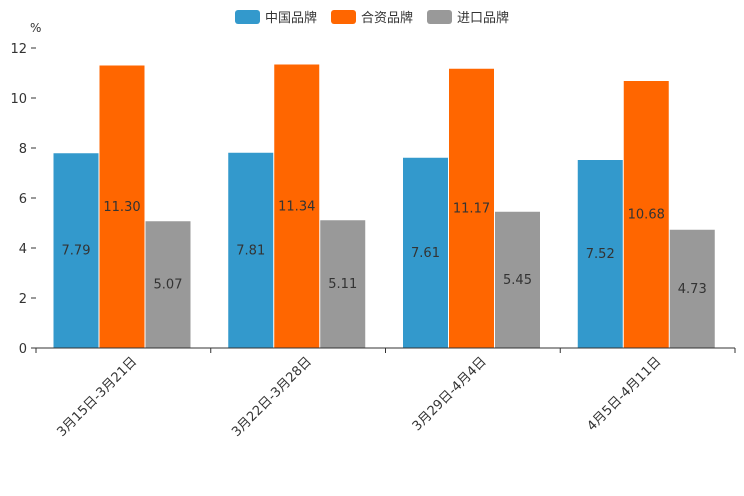 The width and height of the screenshot is (744, 496). I want to click on legend-swatch-domestic, so click(247, 16).